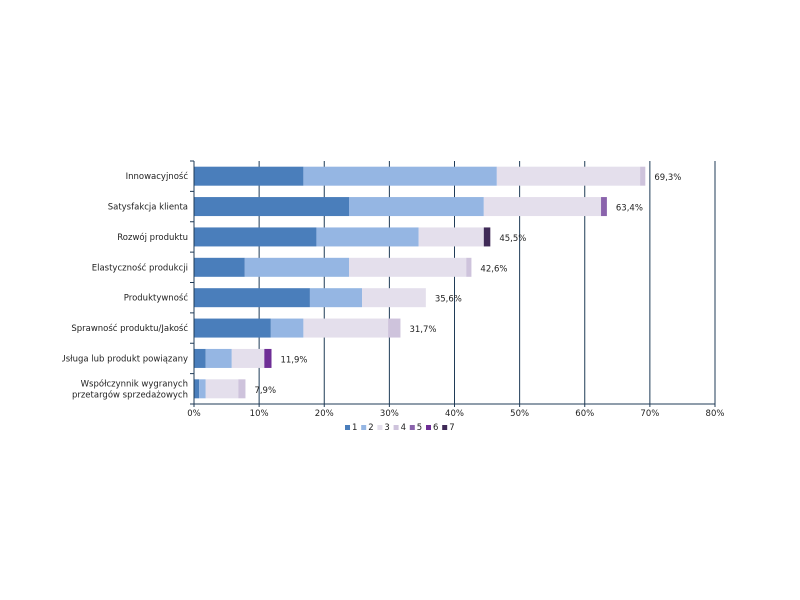 The height and width of the screenshot is (600, 800). What do you see at coordinates (125, 359) in the screenshot?
I see `category-label: Usługa lub produkt powiązany` at bounding box center [125, 359].